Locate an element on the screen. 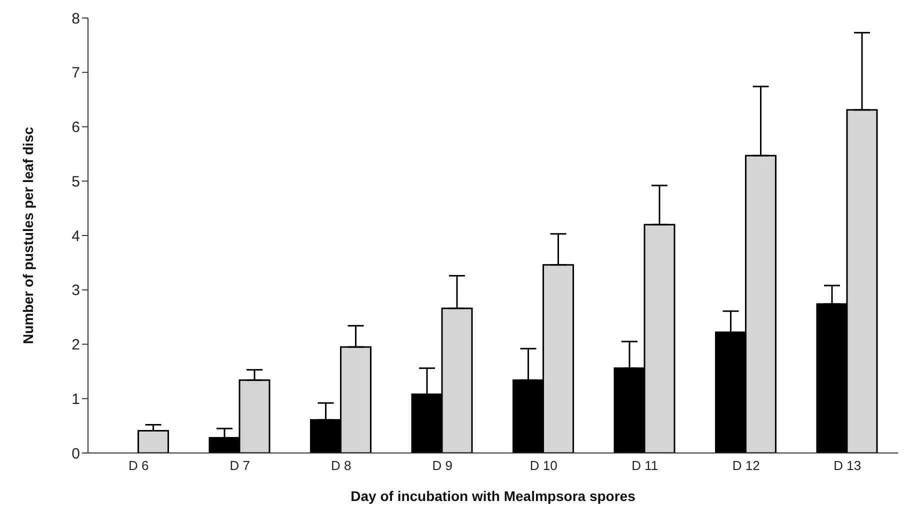 The width and height of the screenshot is (918, 525). x-tick-label: D 10 is located at coordinates (544, 466).